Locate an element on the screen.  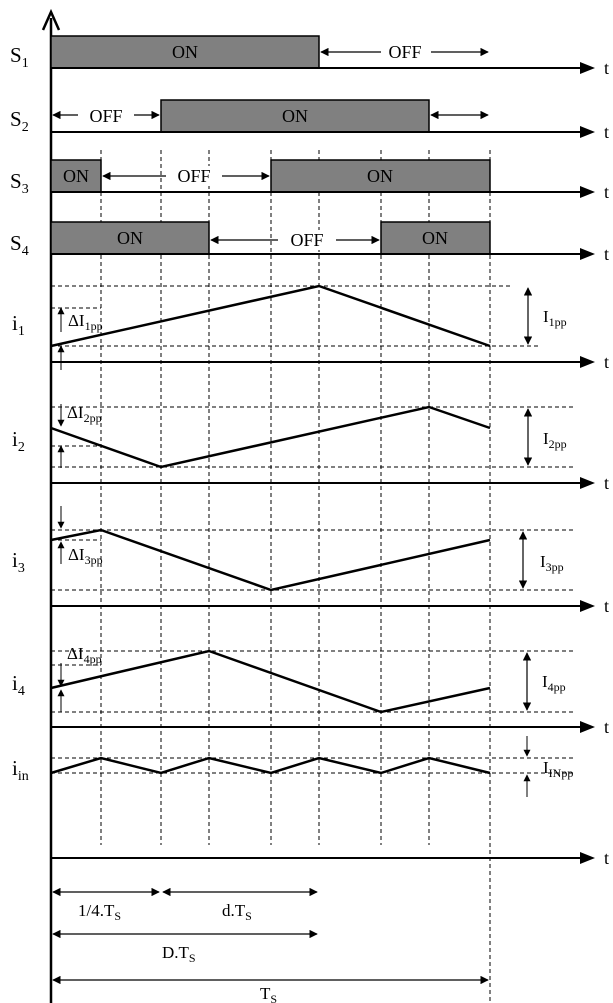
i2-pp-label: I2pp is located at coordinates (555, 440).